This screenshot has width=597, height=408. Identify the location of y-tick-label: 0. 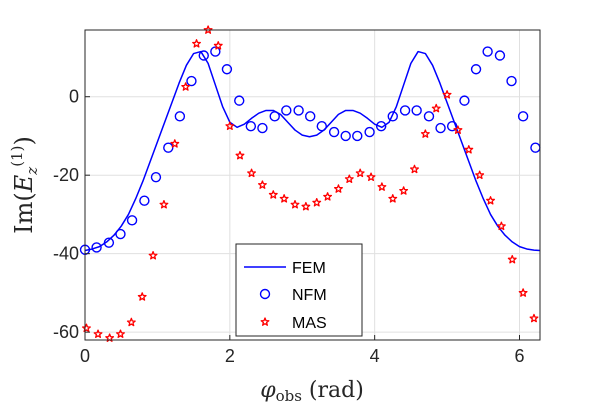
(74, 97).